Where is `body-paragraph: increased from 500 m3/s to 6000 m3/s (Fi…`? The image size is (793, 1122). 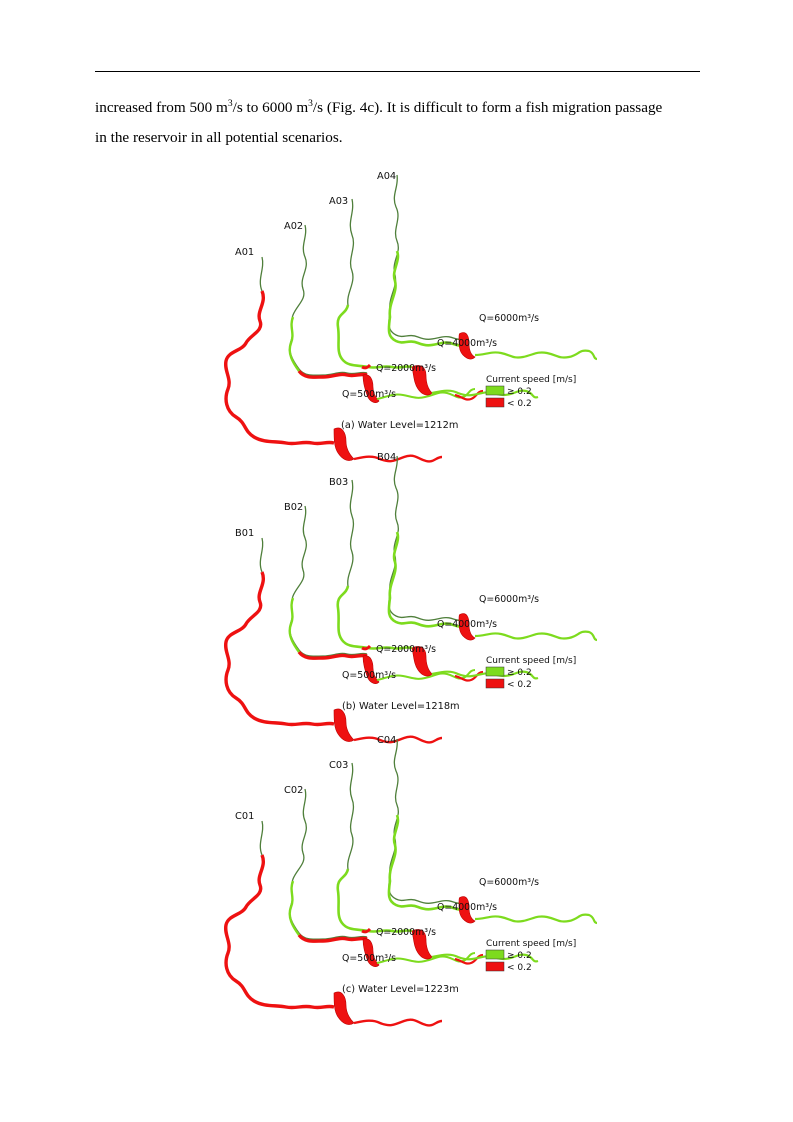 body-paragraph: increased from 500 m3/s to 6000 m3/s (Fi… is located at coordinates (400, 123).